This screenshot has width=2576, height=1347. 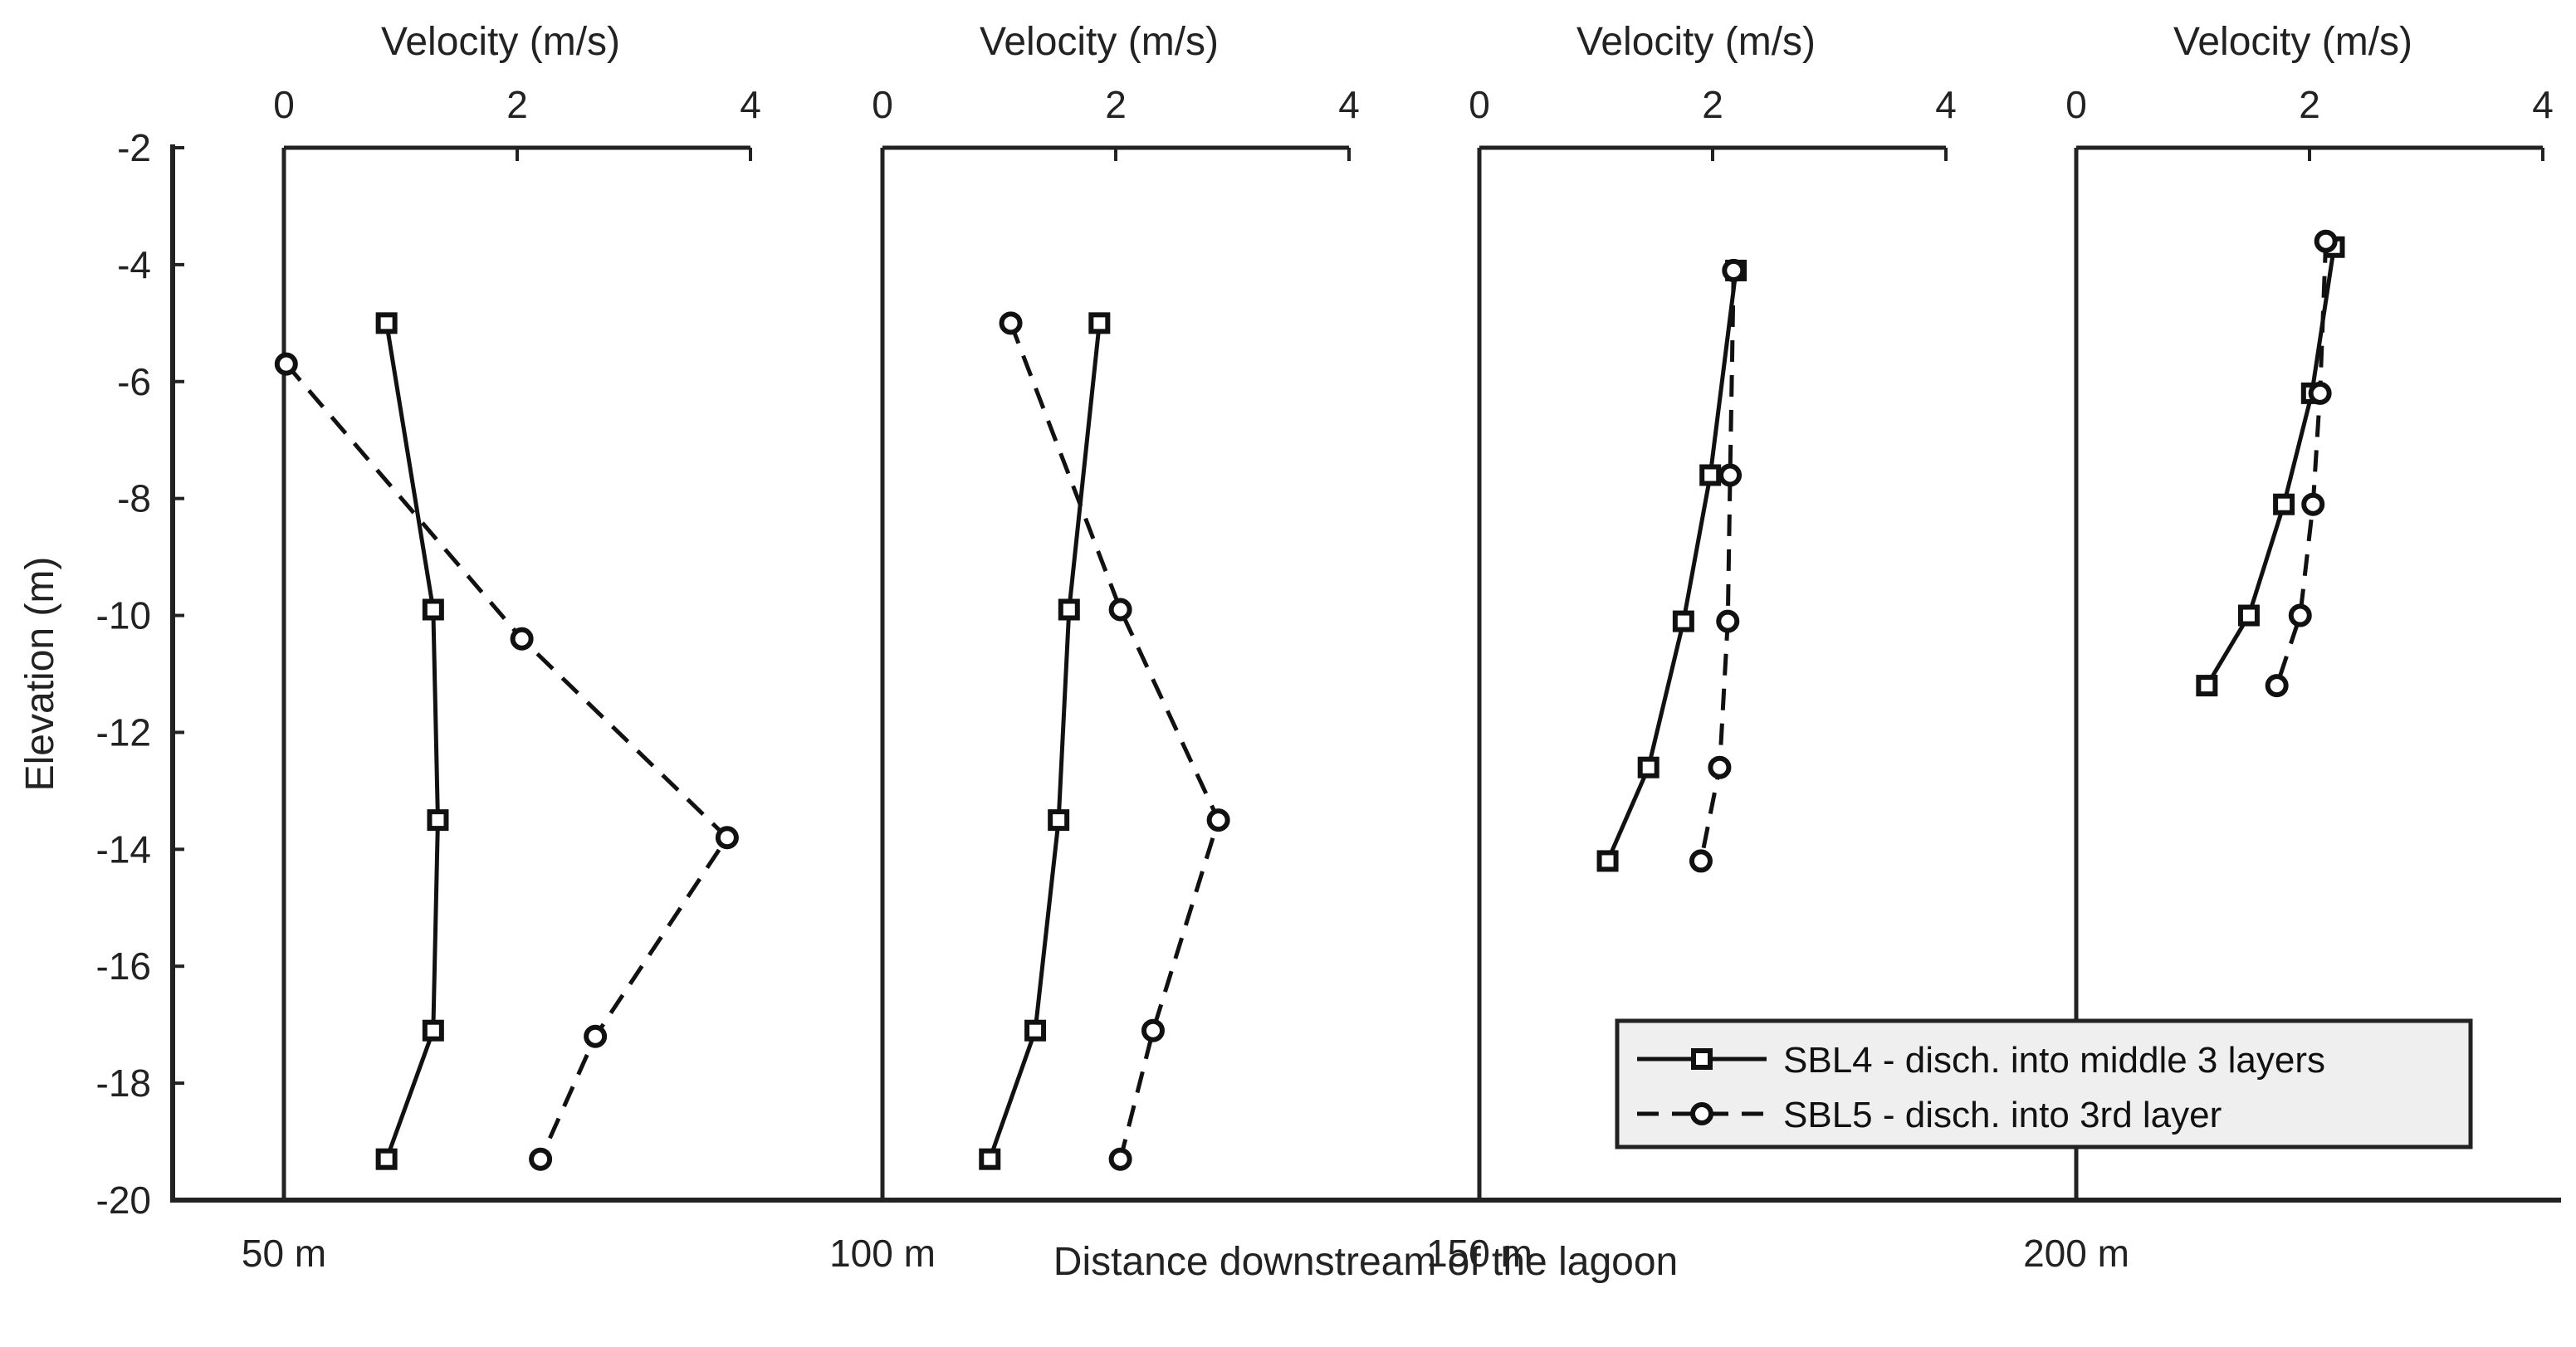 I want to click on y-tick-label: -16, so click(x=123, y=966).